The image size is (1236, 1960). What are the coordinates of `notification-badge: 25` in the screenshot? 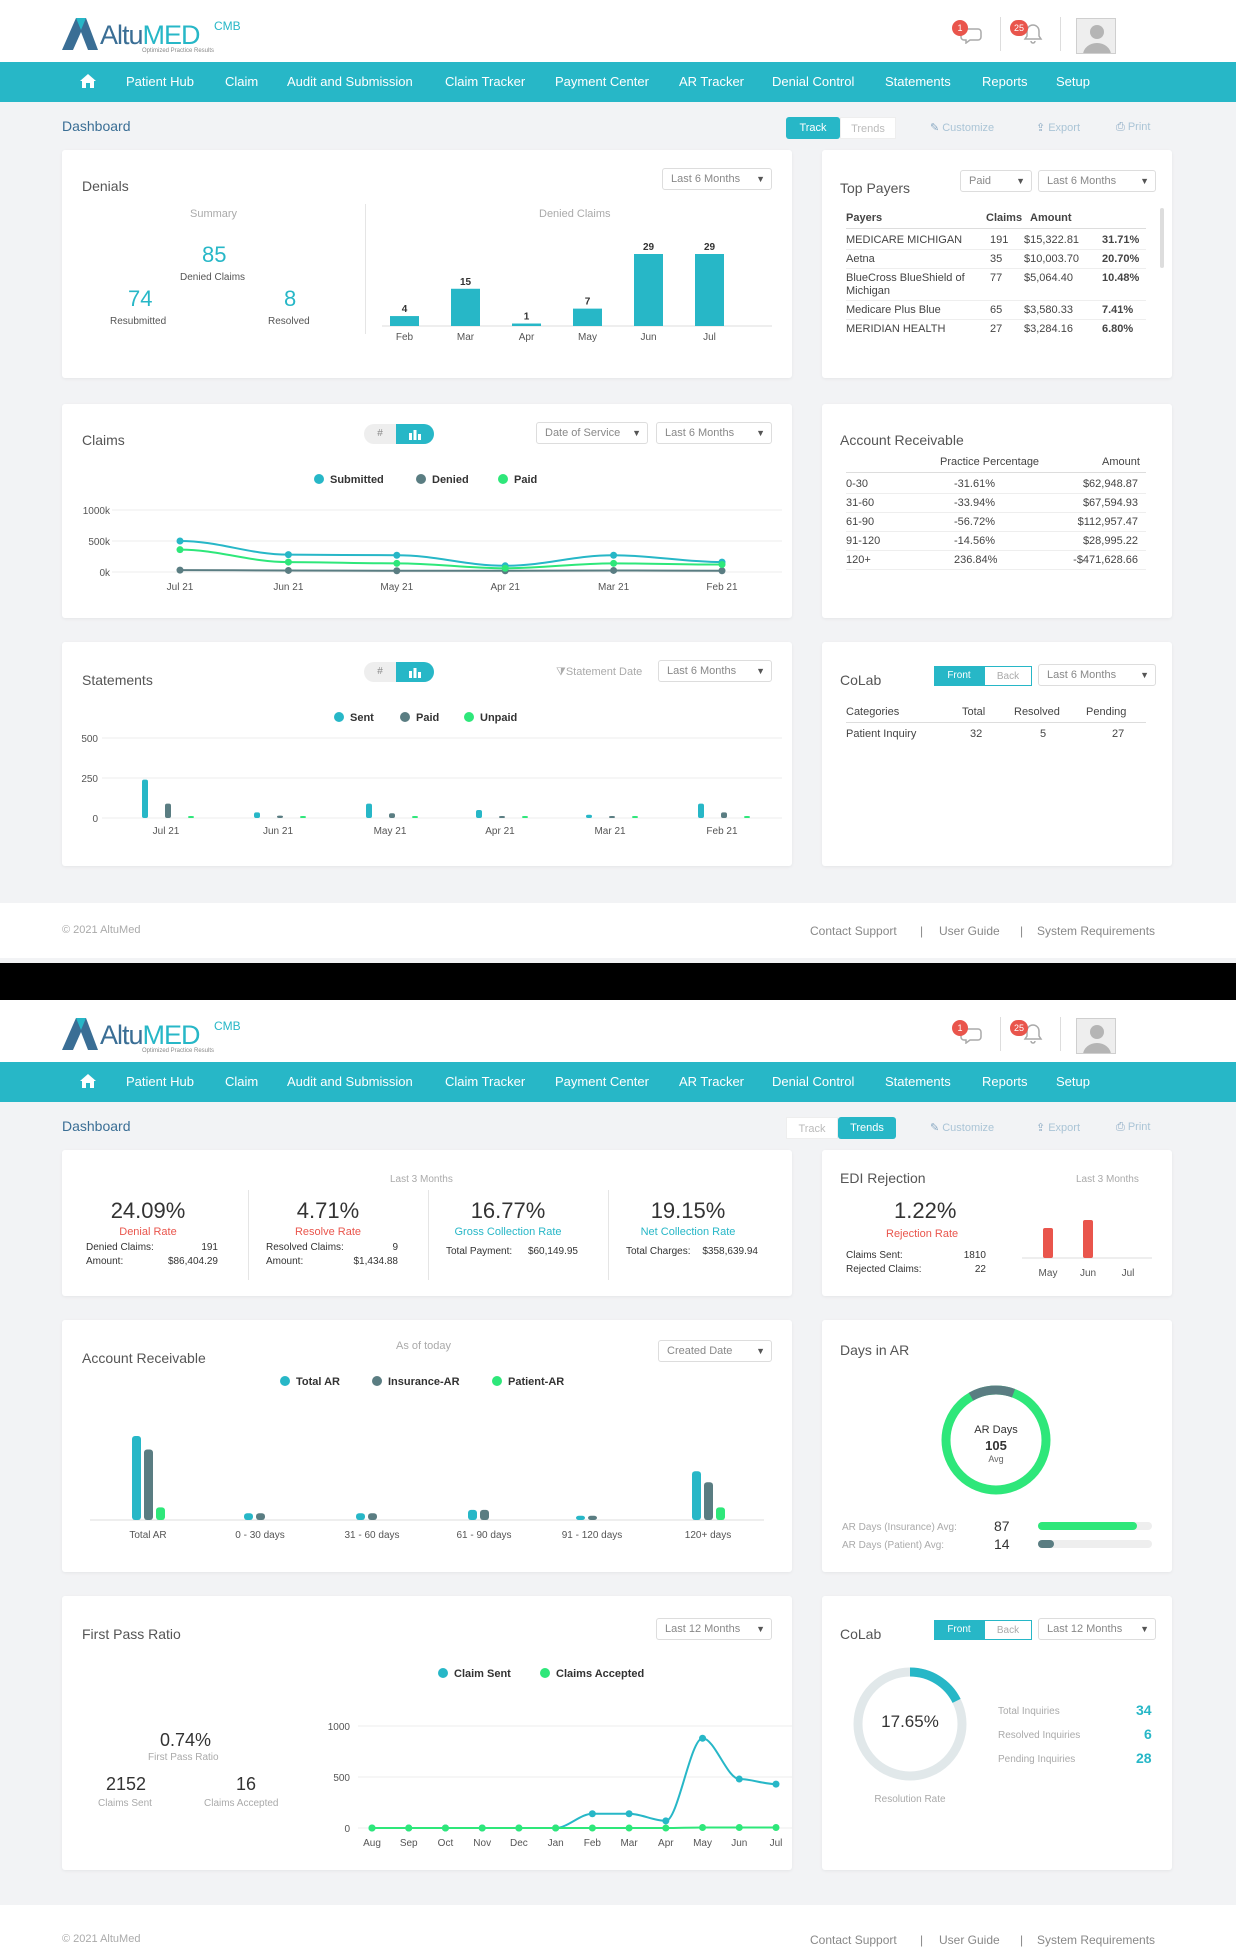 It's located at (1019, 1028).